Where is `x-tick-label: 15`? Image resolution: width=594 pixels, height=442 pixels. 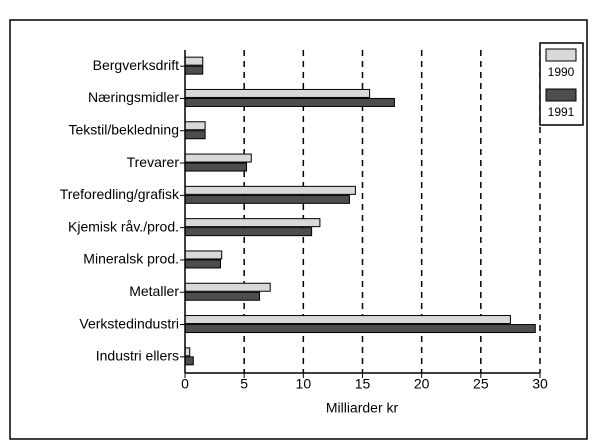
x-tick-label: 15 is located at coordinates (363, 384).